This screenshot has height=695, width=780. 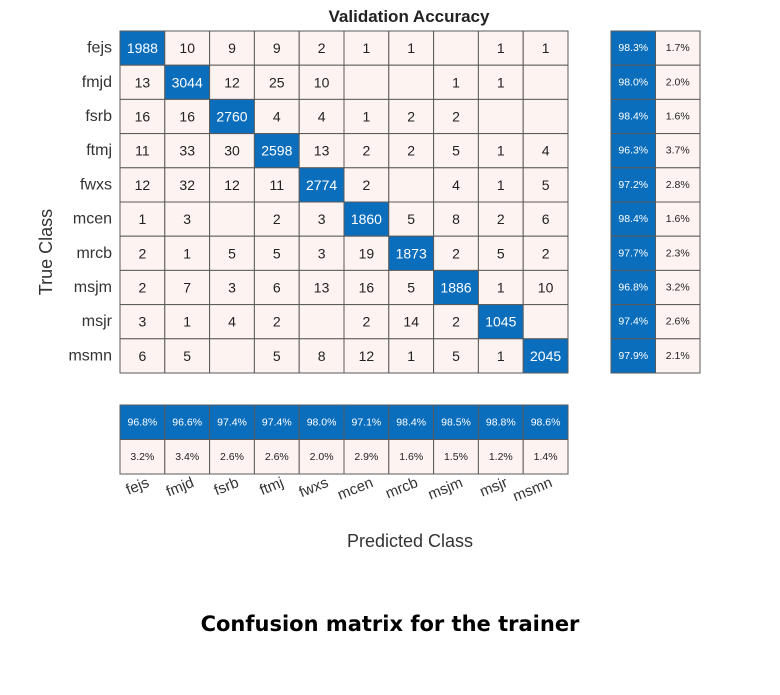 What do you see at coordinates (633, 322) in the screenshot?
I see `row-summary-correct-value: 97.4%` at bounding box center [633, 322].